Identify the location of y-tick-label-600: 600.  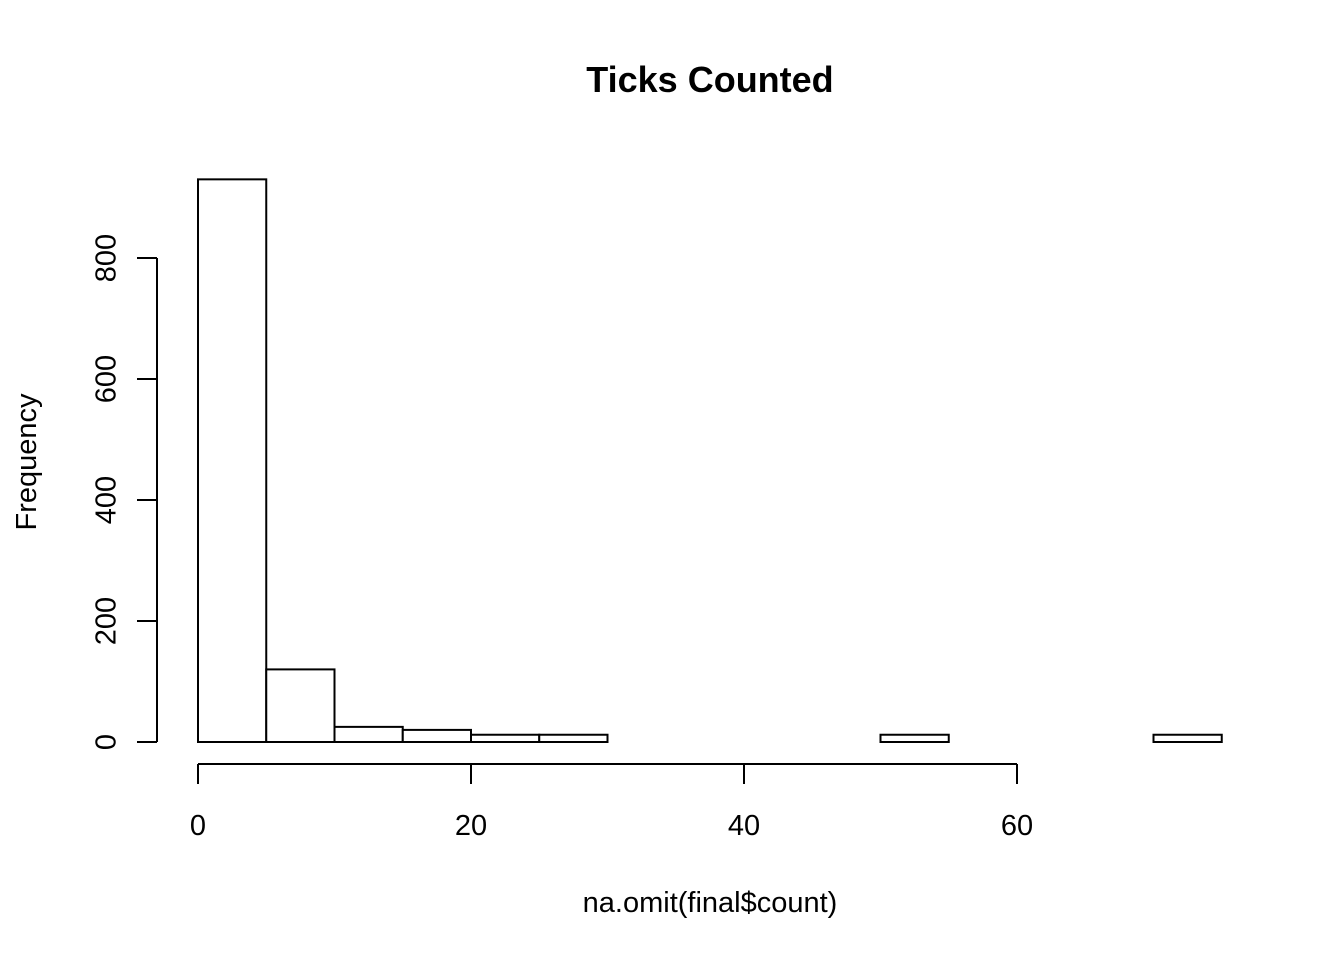
(107, 379).